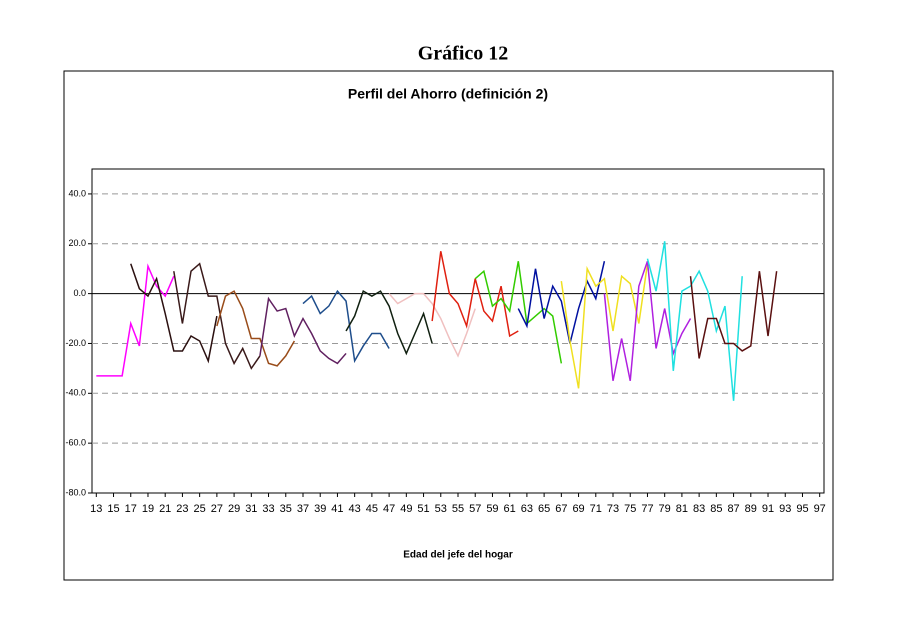 The width and height of the screenshot is (904, 618). Describe the element at coordinates (75, 492) in the screenshot. I see `y-tick-label: -80.0` at that location.